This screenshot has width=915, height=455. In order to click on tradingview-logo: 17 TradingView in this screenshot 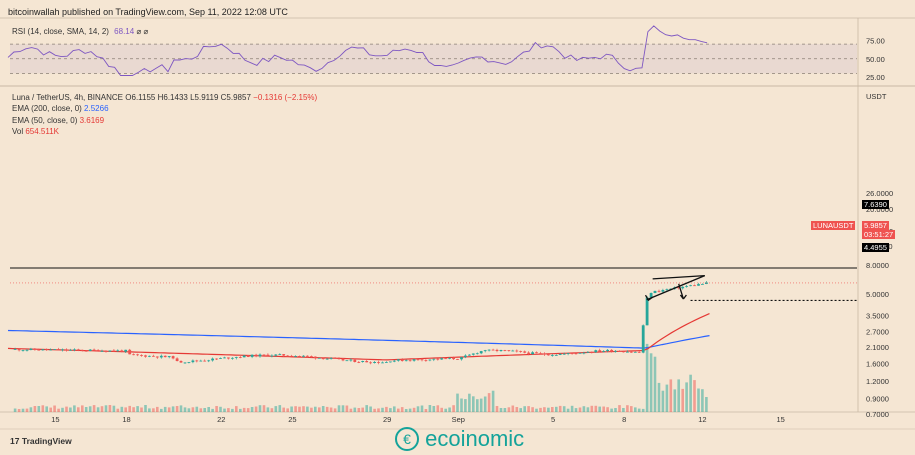, I will do `click(41, 441)`.